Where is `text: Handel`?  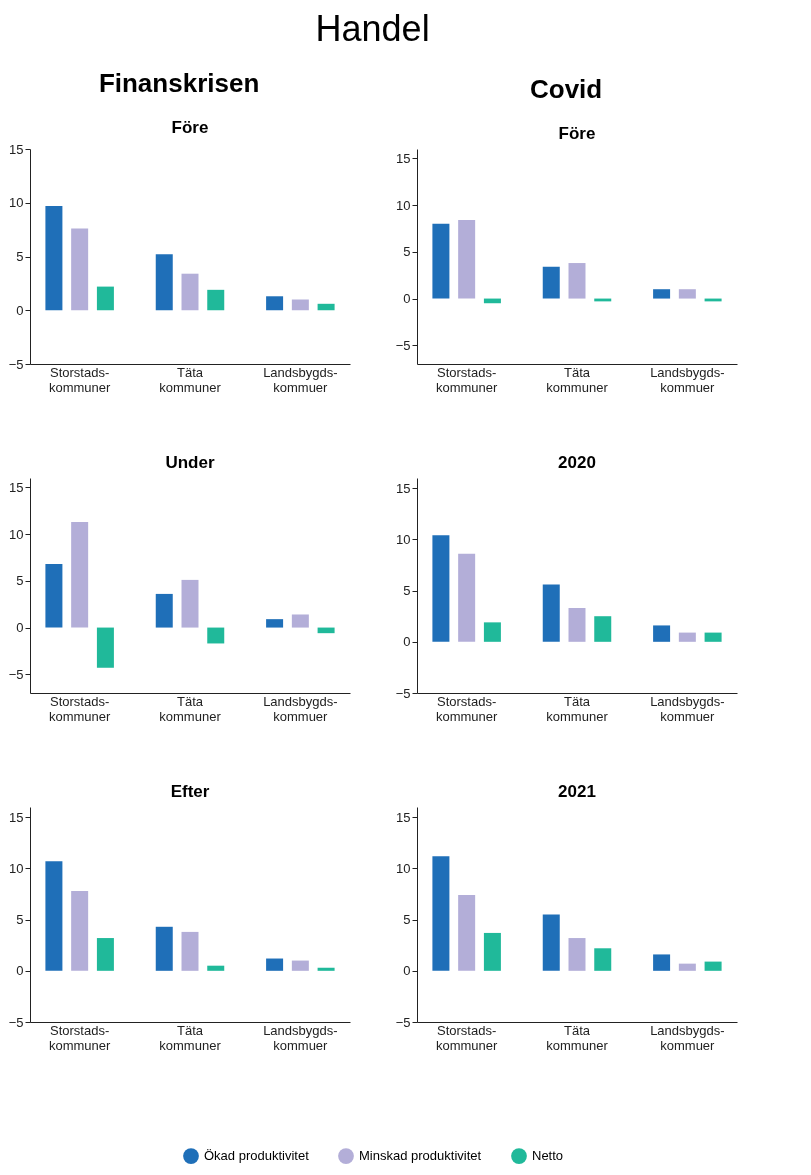 text: Handel is located at coordinates (372, 28).